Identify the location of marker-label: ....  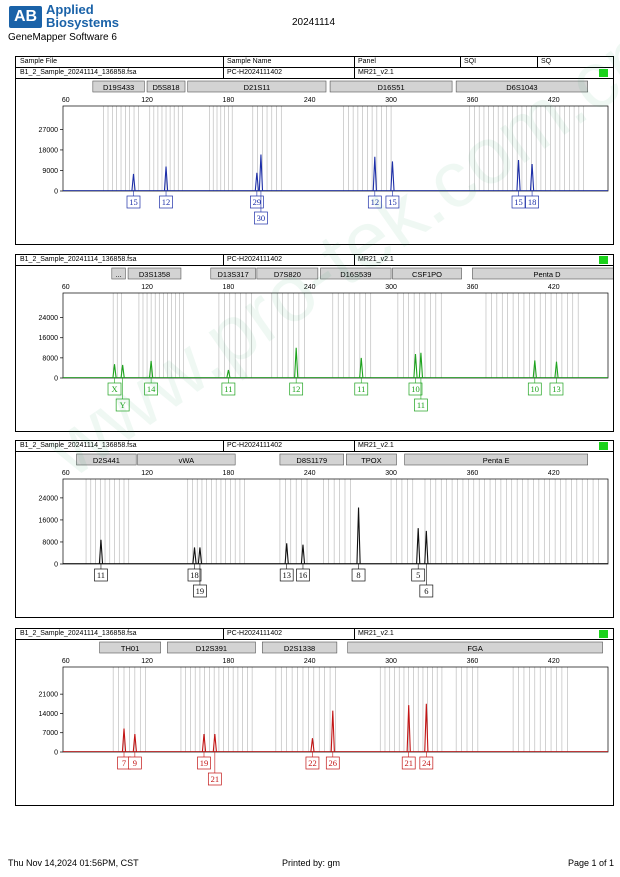
(118, 274).